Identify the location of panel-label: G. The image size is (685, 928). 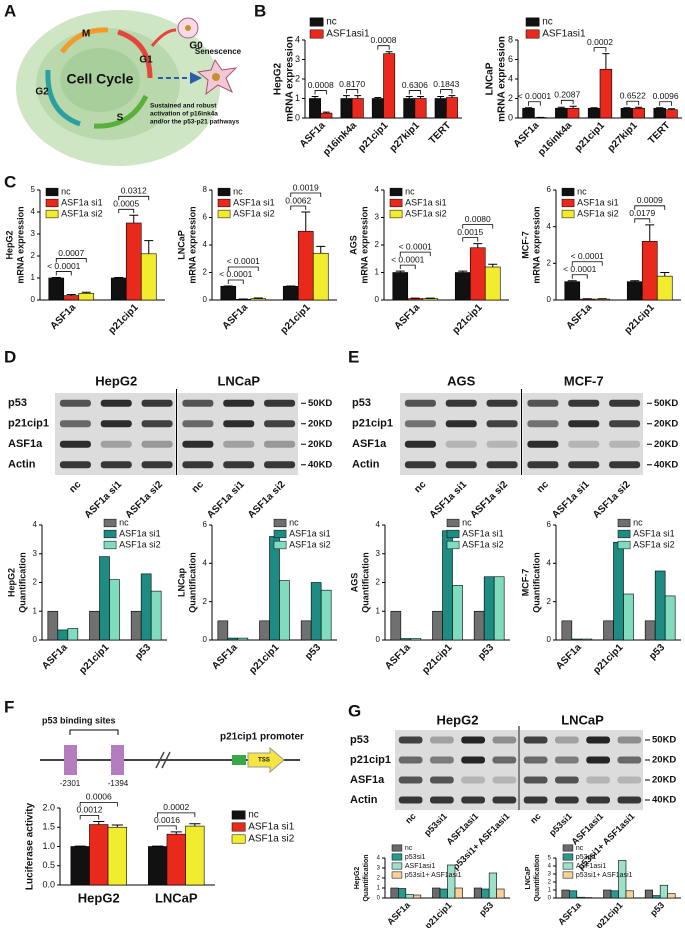
(354, 710).